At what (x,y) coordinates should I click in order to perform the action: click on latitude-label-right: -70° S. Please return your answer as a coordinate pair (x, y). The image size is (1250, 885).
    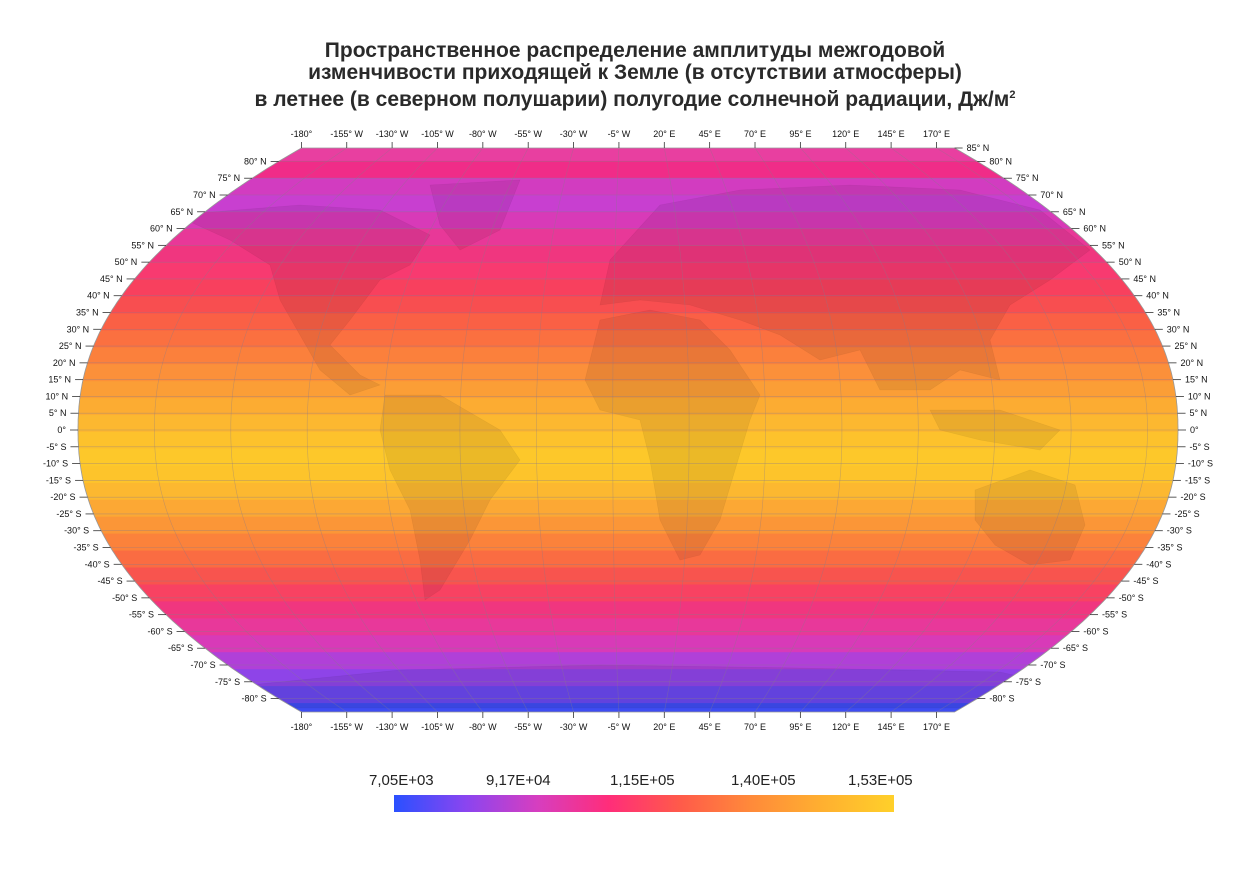
    Looking at the image, I should click on (1052, 665).